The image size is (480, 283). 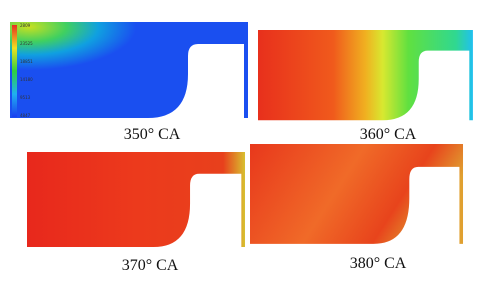 I want to click on caption: 350° CA, so click(x=152, y=134).